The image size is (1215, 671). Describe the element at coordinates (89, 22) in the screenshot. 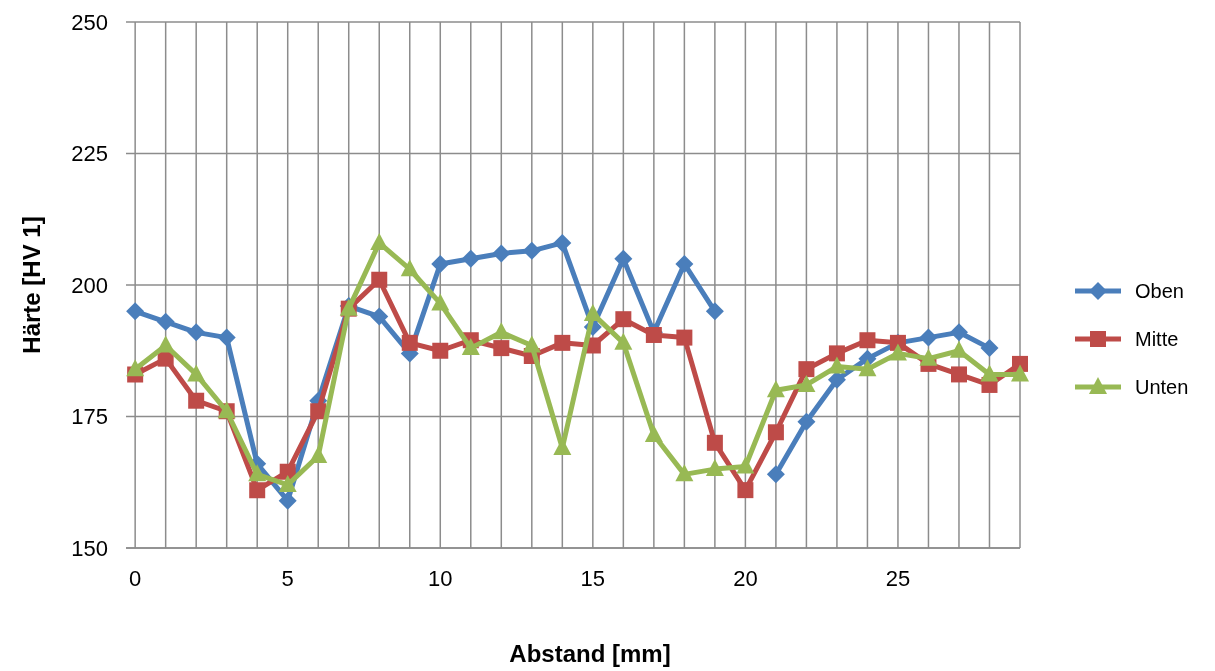

I see `y-tick-label: 250` at that location.